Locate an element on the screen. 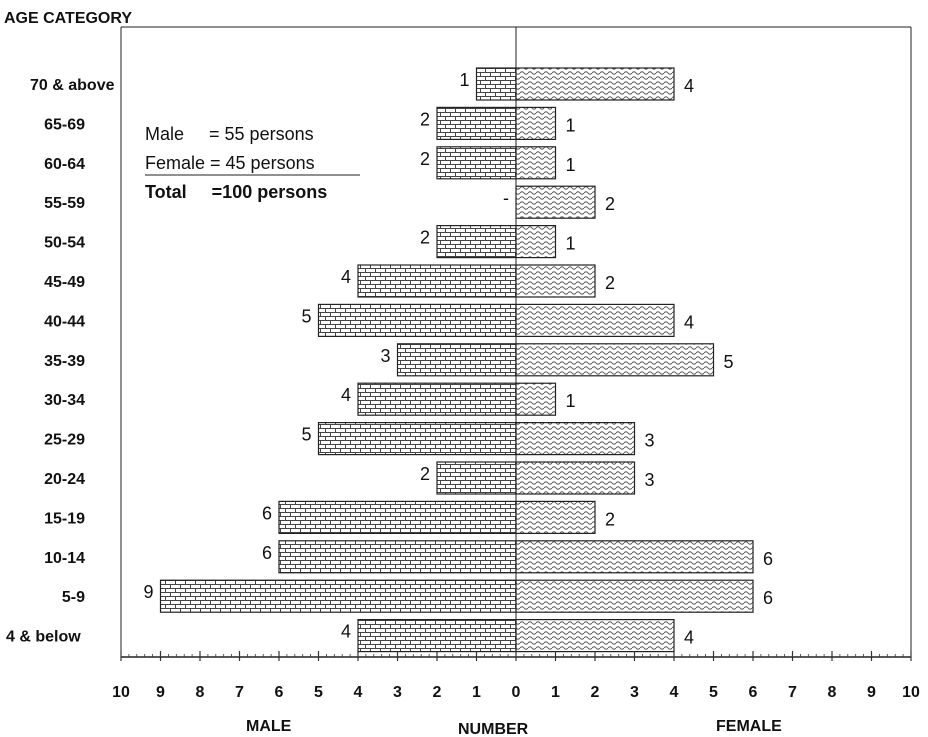 This screenshot has width=928, height=737. category-label: 50-54 is located at coordinates (64, 243).